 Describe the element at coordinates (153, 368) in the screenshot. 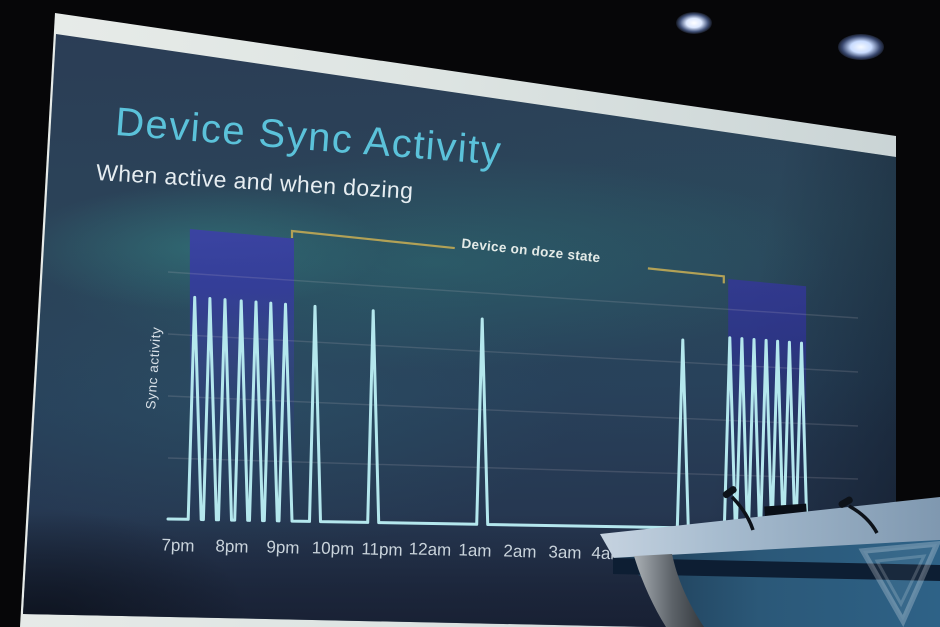

I see `y-axis-label: Sync activity` at that location.